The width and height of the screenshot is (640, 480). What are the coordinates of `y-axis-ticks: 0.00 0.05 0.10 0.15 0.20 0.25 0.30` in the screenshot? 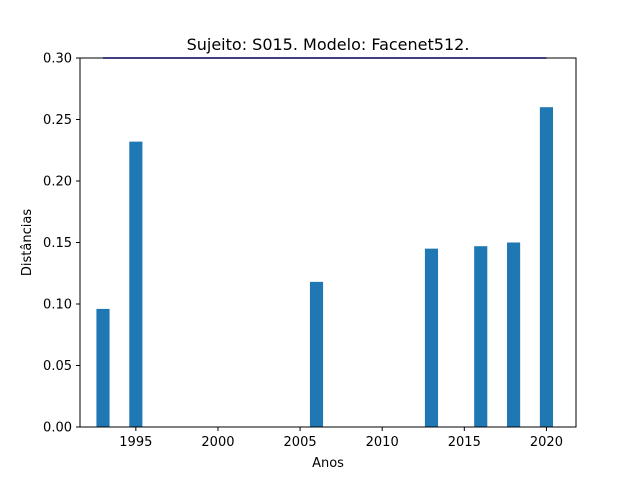 It's located at (61, 244).